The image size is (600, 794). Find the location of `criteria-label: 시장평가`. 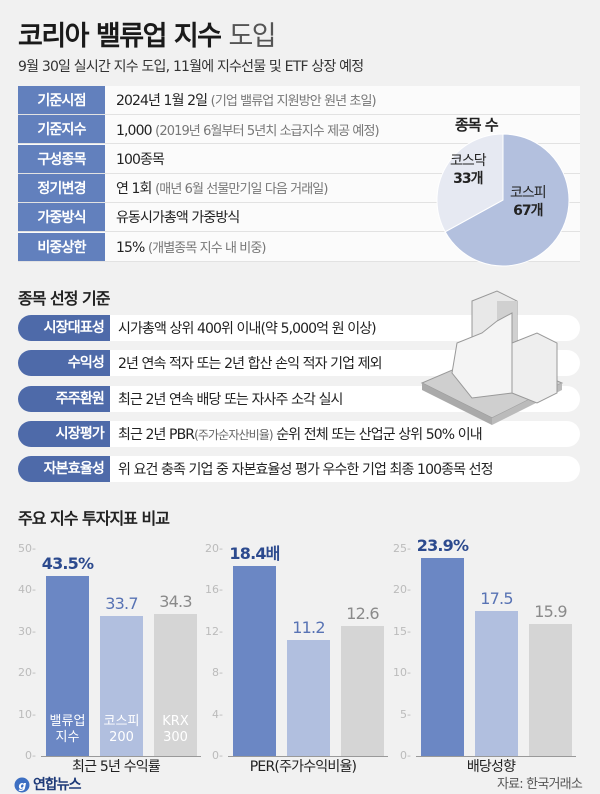

criteria-label: 시장평가 is located at coordinates (64, 434).